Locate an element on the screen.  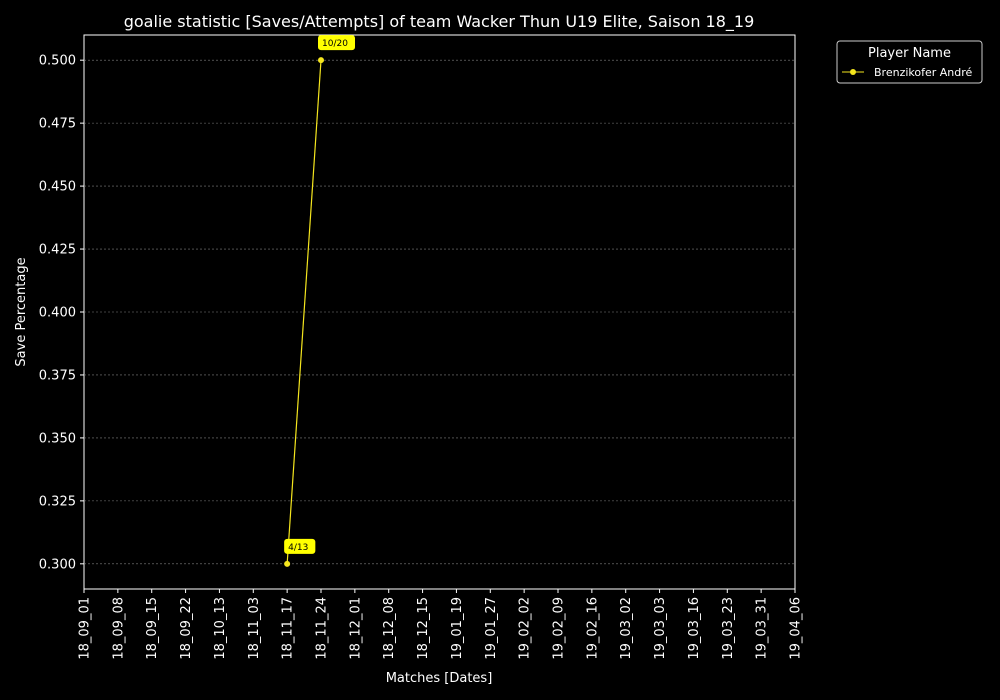
y-tick-label: 0.400 is located at coordinates (57, 313).